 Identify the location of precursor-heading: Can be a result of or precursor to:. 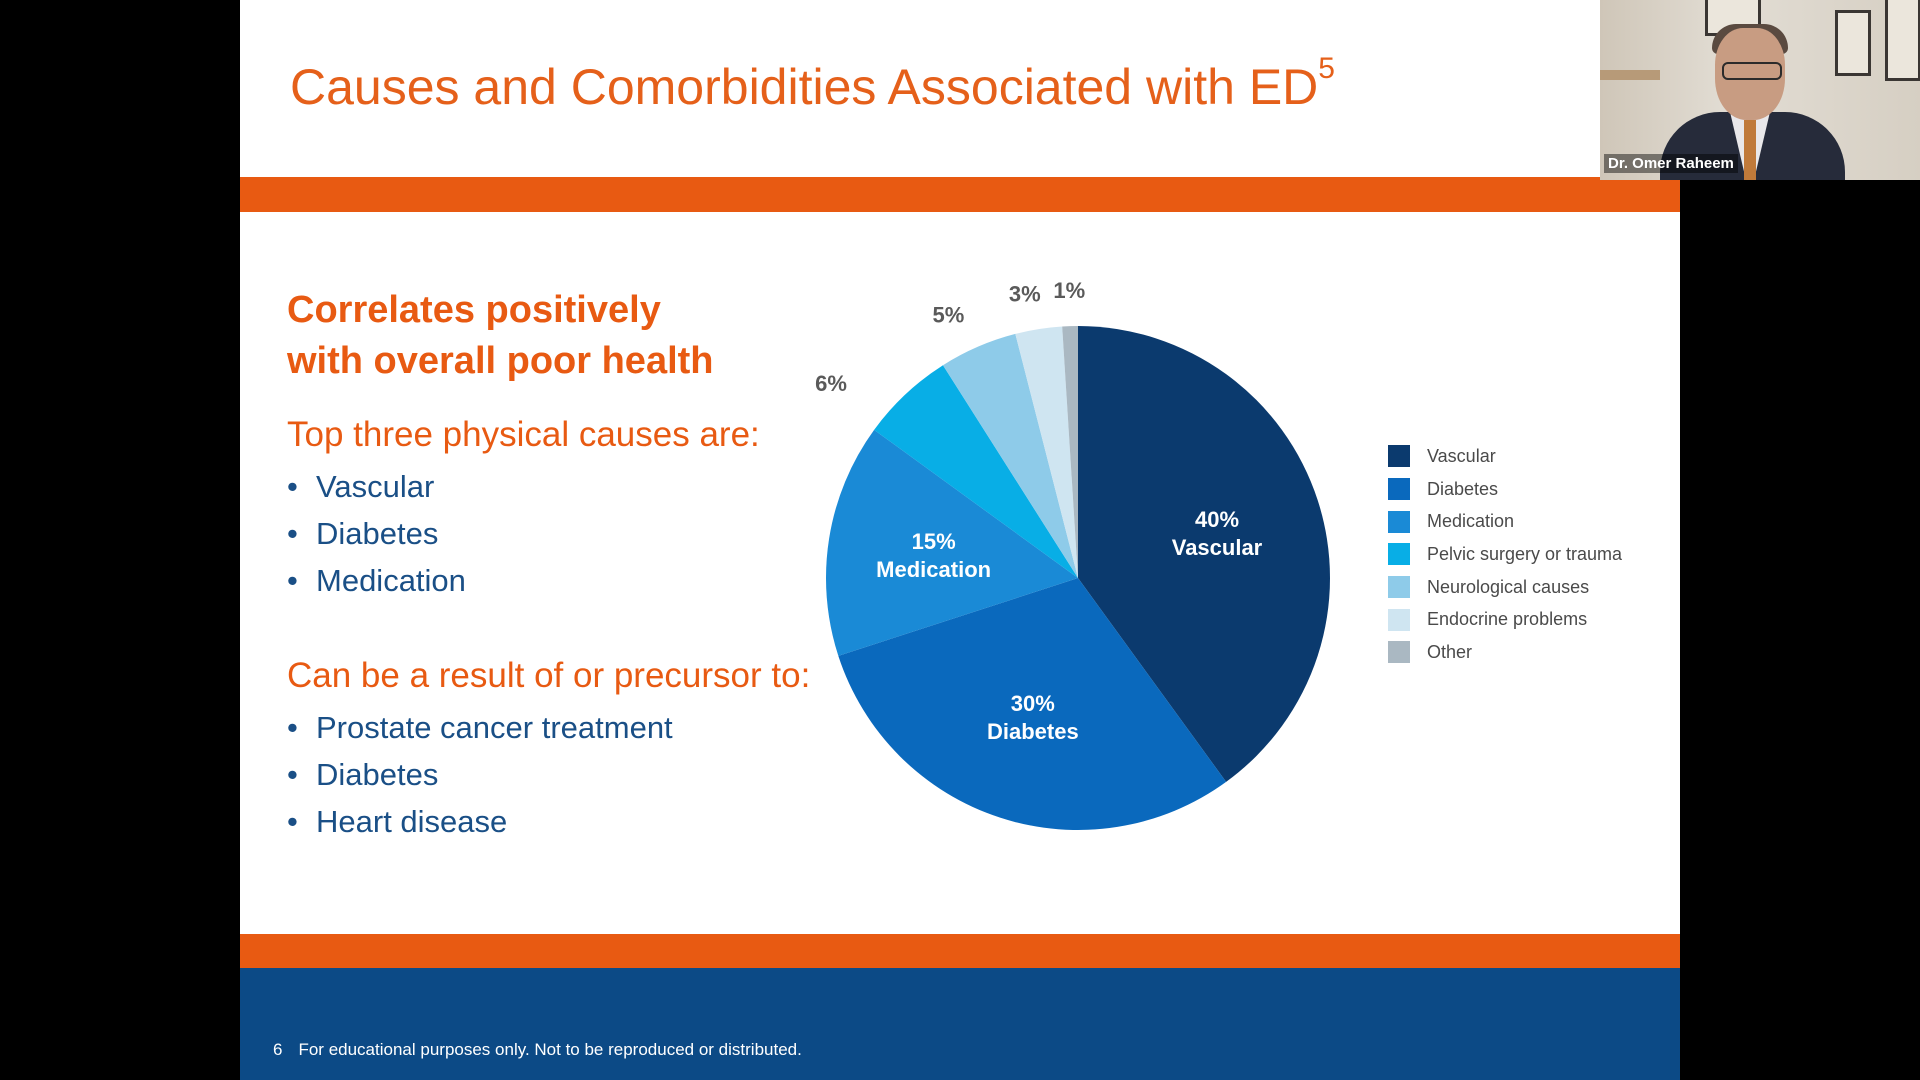
(549, 675).